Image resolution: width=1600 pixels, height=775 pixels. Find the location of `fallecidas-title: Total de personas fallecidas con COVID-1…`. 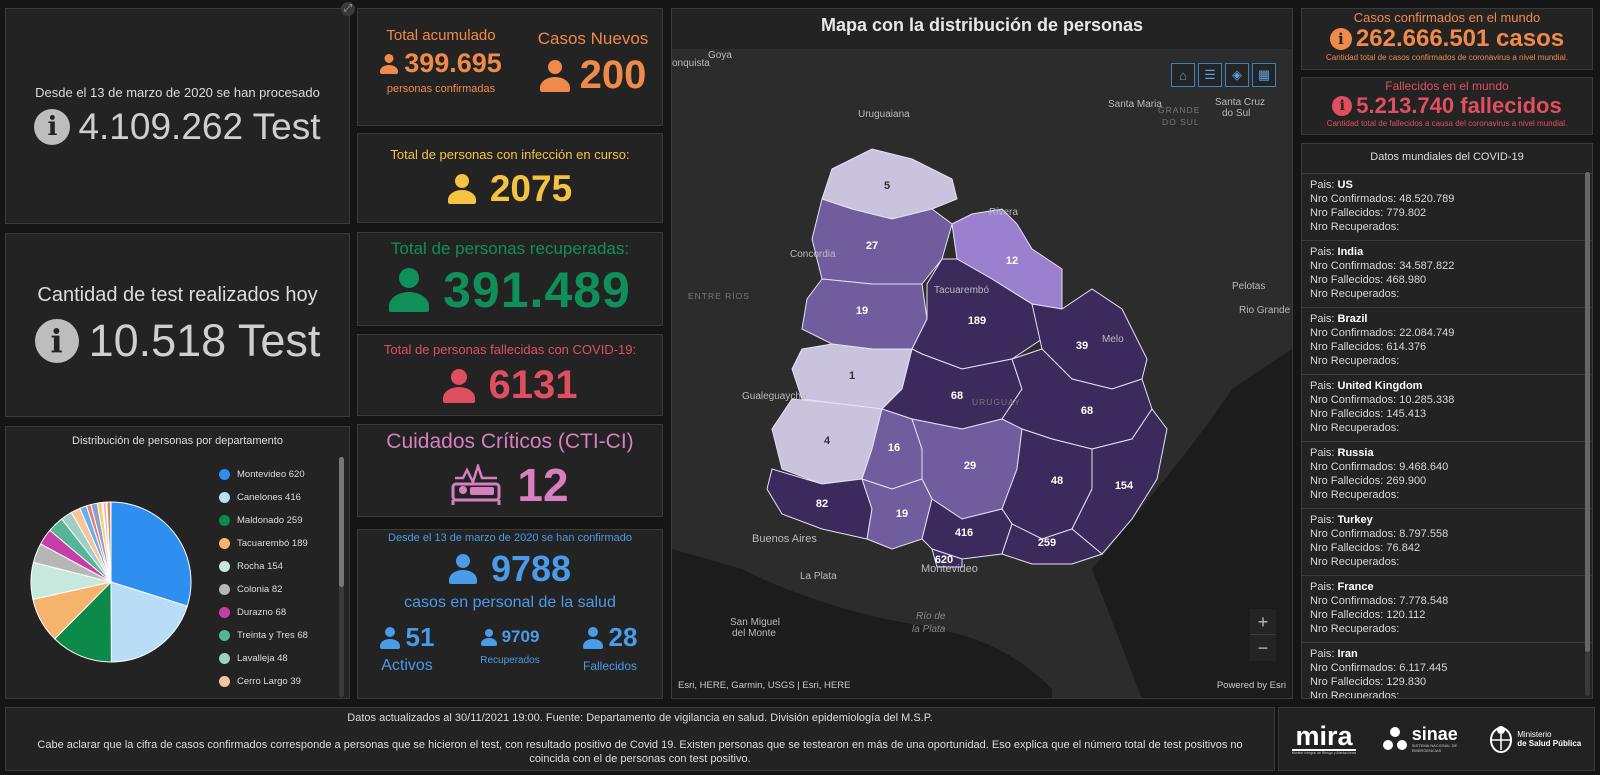

fallecidas-title: Total de personas fallecidas con COVID-1… is located at coordinates (510, 349).